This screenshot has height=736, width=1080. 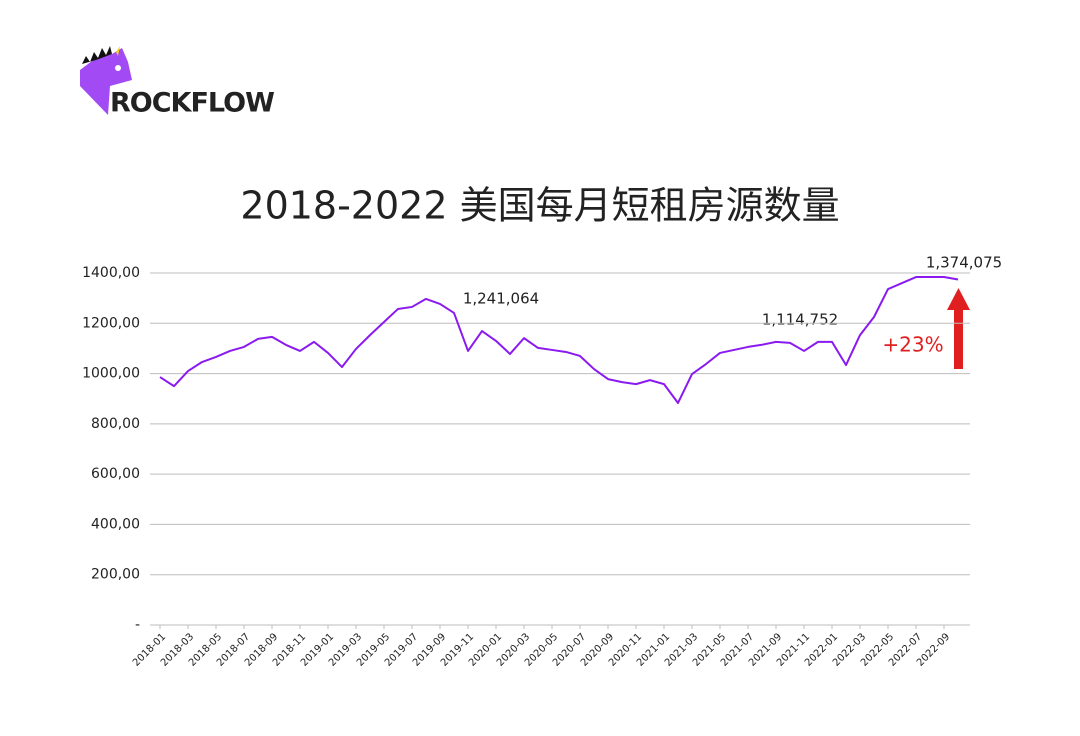 What do you see at coordinates (501, 299) in the screenshot?
I see `annotation: 1,241,064` at bounding box center [501, 299].